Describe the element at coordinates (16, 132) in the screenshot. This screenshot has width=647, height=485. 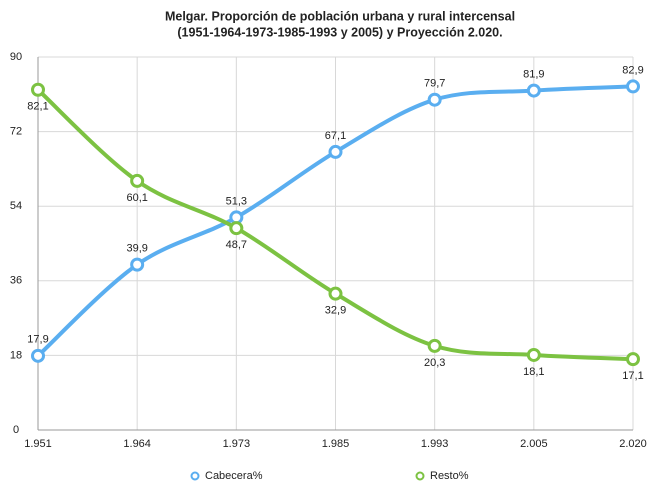
I see `y-tick-label: 72` at that location.